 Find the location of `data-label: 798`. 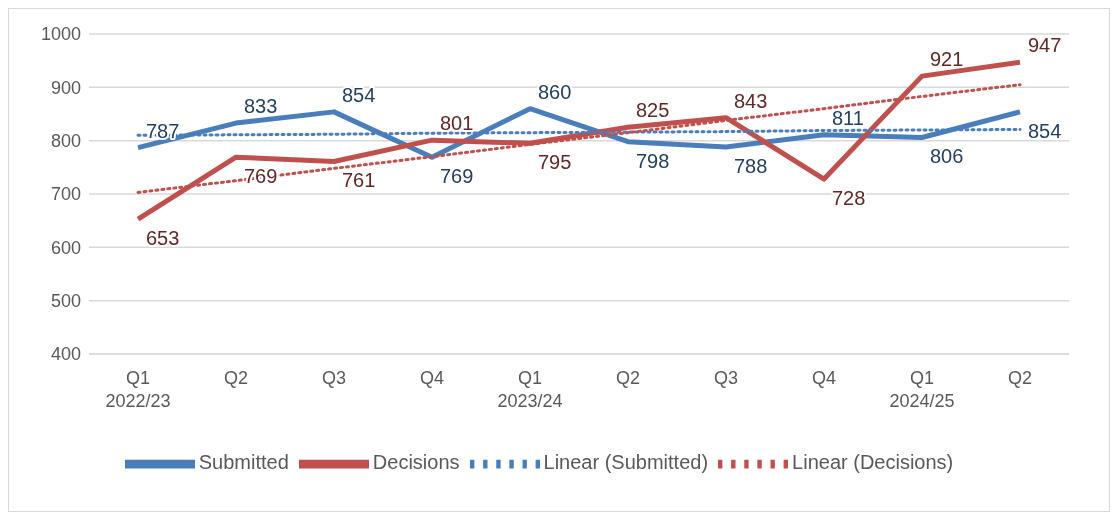

data-label: 798 is located at coordinates (653, 160).